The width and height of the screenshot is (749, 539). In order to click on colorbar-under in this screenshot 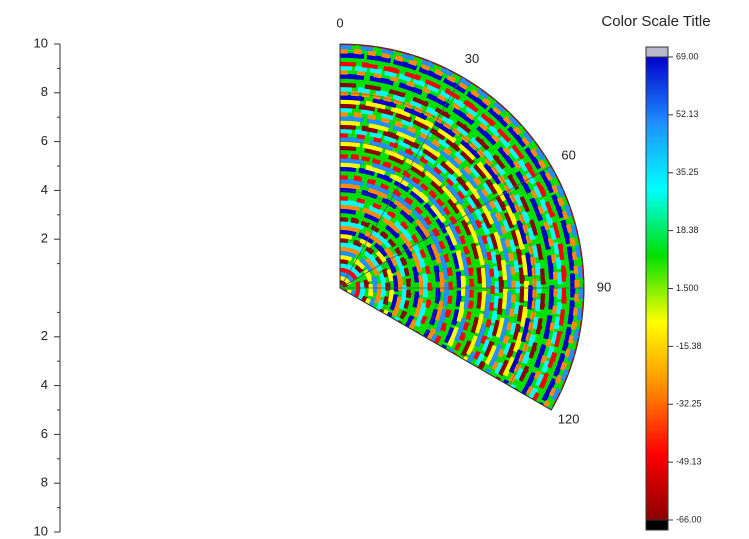, I will do `click(657, 525)`.